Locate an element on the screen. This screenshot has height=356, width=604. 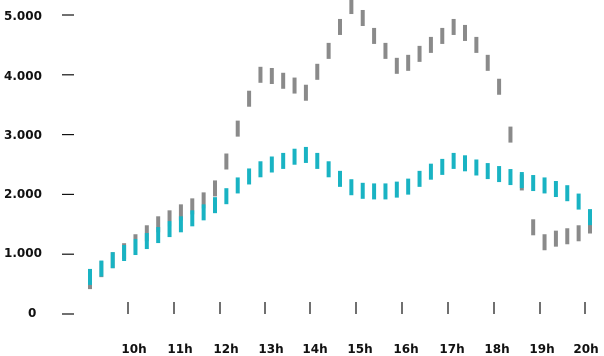
x-tick-label-10h: 10h is located at coordinates (133, 349).